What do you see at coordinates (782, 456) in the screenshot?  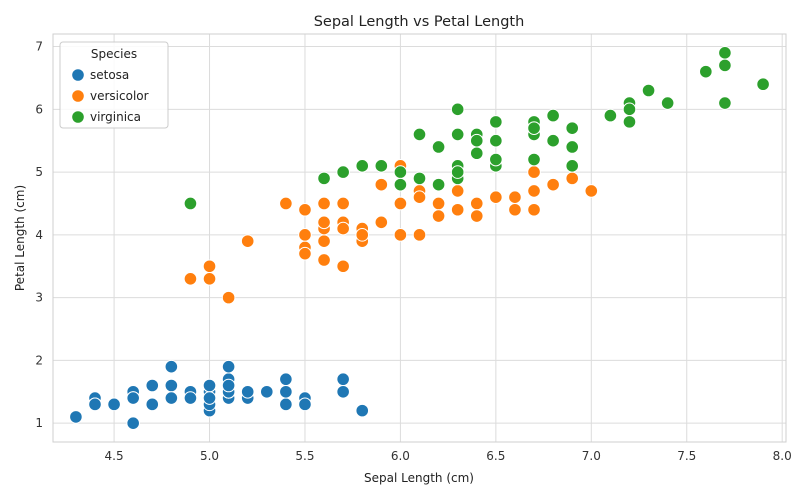 I see `x-tick-label: 8.0` at bounding box center [782, 456].